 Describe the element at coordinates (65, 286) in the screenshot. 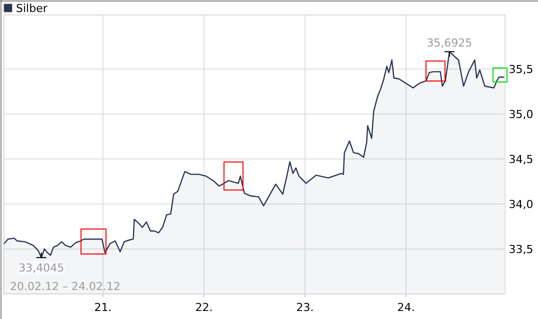

I see `annotation: 20.02.12 – 24.02.12` at that location.